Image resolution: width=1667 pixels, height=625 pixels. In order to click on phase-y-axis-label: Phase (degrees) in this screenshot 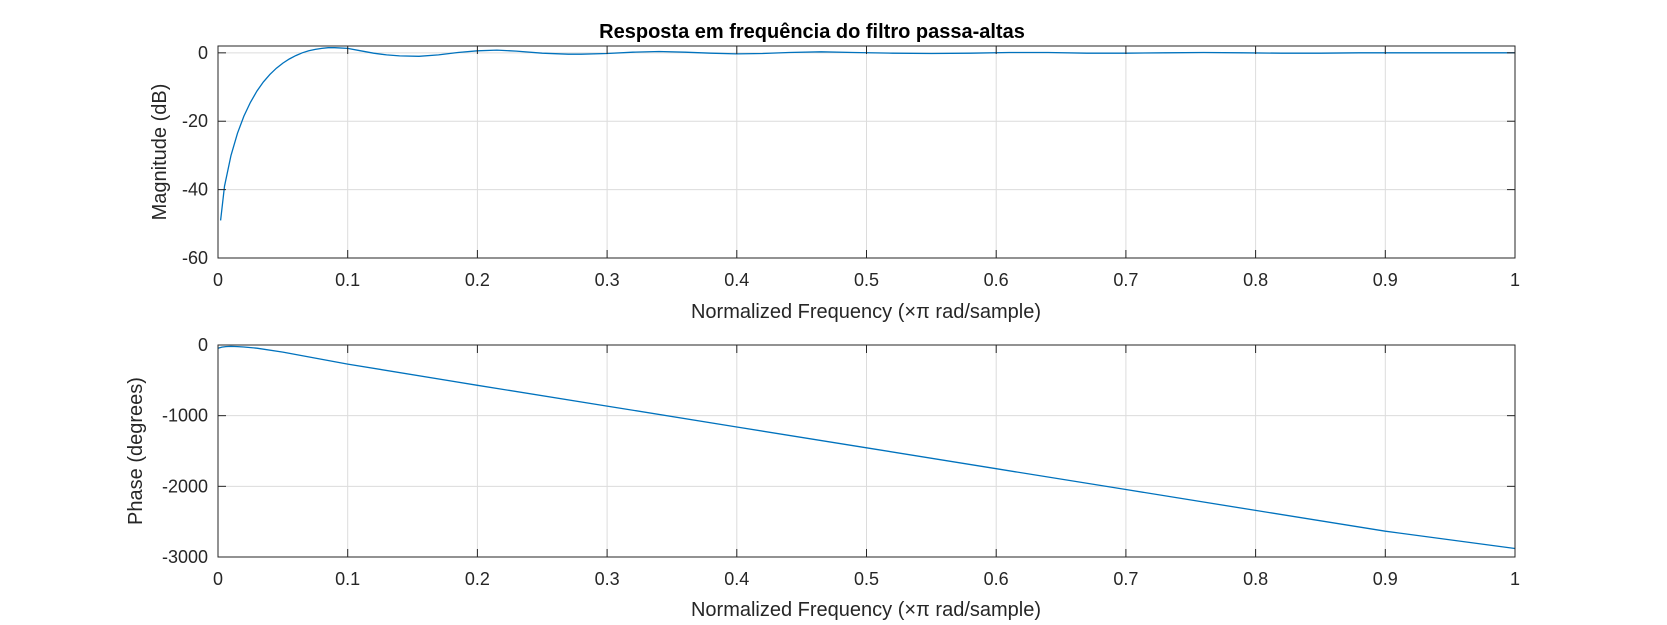, I will do `click(136, 451)`.